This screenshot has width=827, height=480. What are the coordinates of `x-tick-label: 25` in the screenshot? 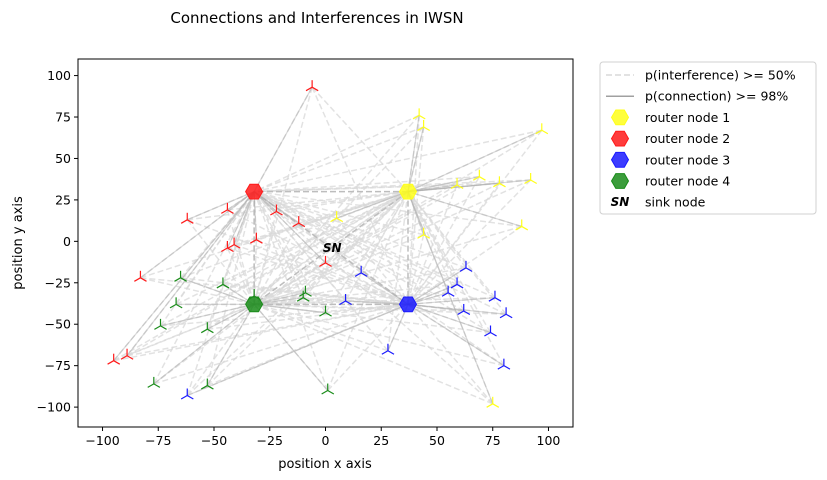 It's located at (381, 440).